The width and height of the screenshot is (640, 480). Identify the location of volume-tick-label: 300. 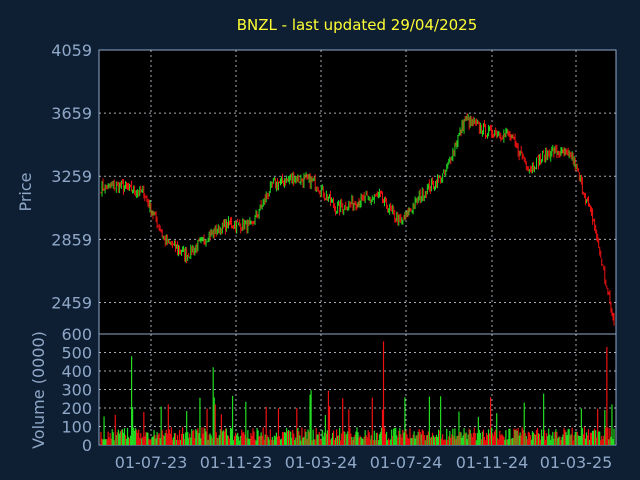
(76, 390).